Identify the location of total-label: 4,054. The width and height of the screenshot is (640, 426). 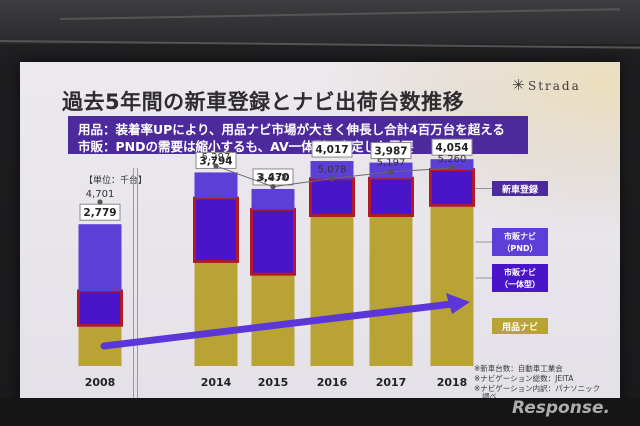
(451, 148).